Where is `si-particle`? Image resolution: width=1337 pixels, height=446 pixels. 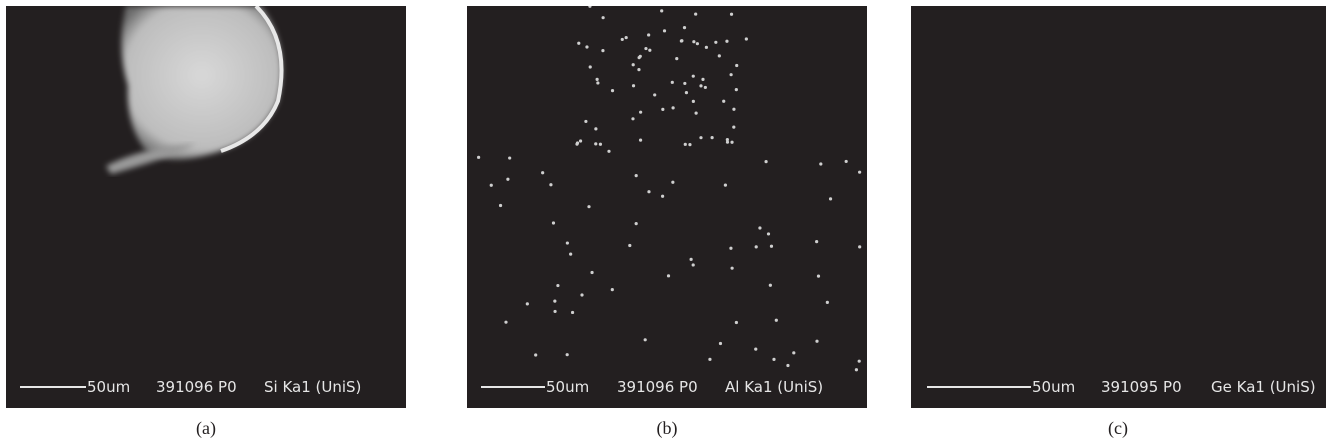
si-particle is located at coordinates (201, 83).